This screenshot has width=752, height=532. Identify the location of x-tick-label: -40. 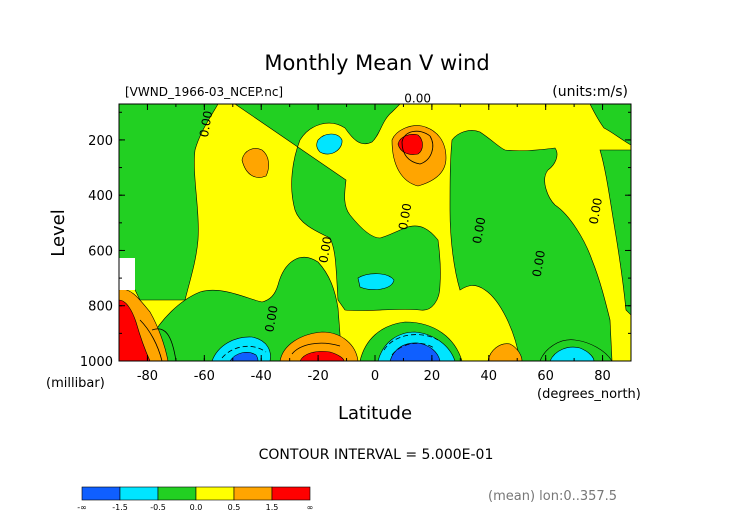
(261, 376).